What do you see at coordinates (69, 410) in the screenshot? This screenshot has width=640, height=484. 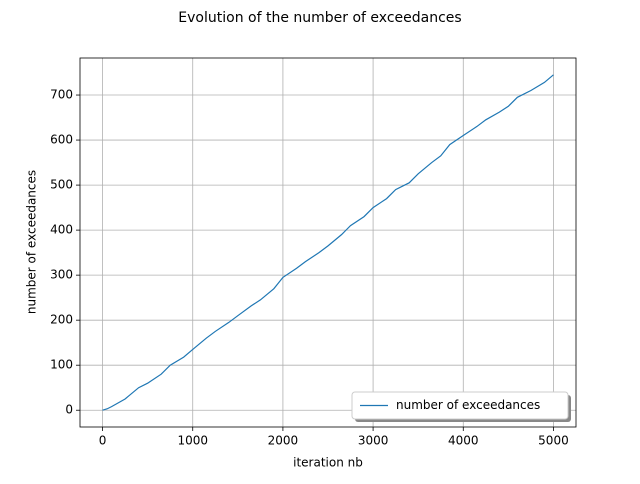 I see `y-tick-label: 0` at bounding box center [69, 410].